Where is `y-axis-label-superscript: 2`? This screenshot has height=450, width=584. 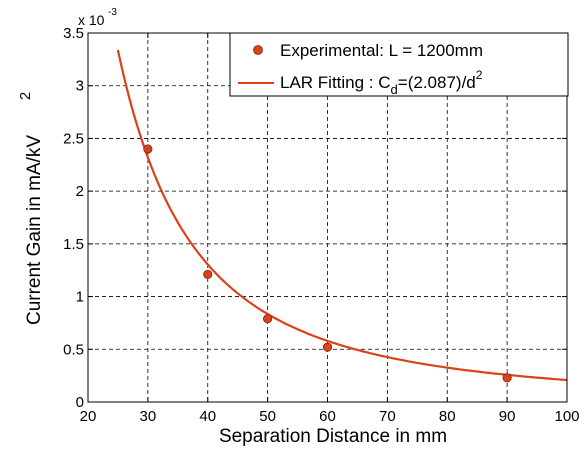 y-axis-label-superscript: 2 is located at coordinates (25, 96).